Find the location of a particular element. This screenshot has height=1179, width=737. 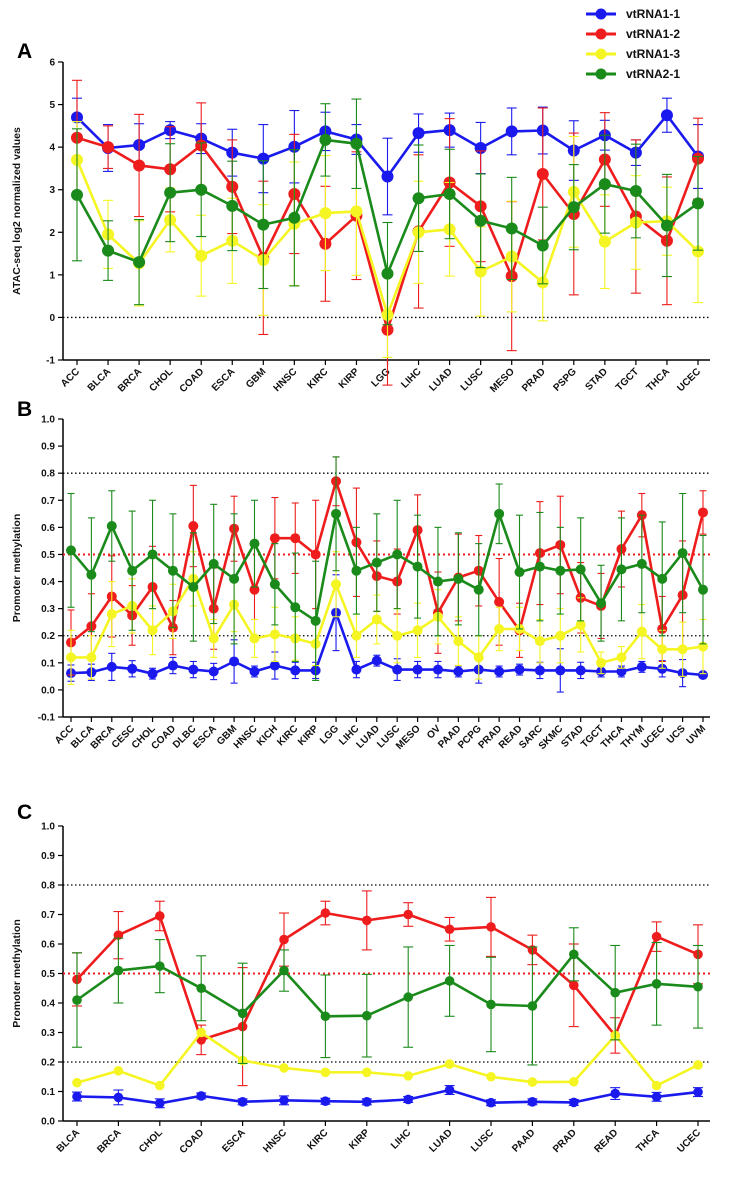

legend-item-vtrna2-1: vtRNA2-1 is located at coordinates (633, 74).